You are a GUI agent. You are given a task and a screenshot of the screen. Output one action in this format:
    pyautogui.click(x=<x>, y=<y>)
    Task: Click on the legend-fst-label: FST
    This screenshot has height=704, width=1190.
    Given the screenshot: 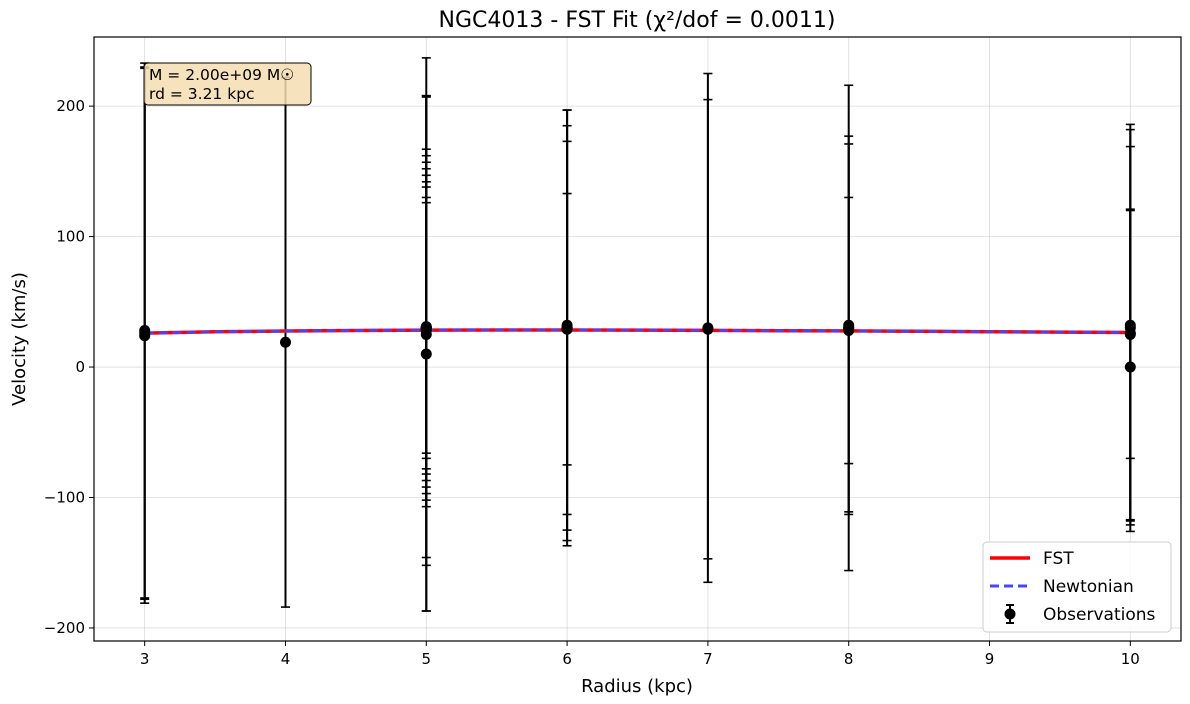 What is the action you would take?
    pyautogui.click(x=1058, y=559)
    